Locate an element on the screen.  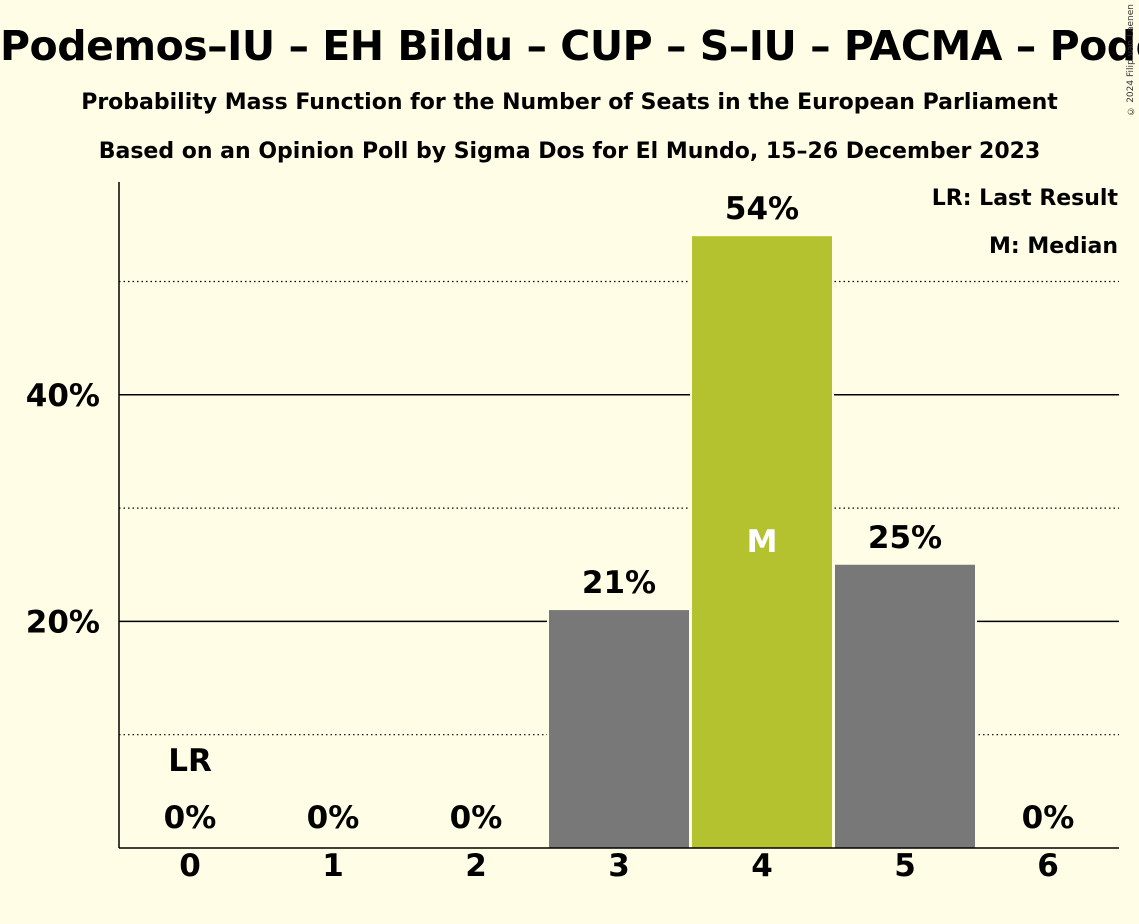
x-tick-label: 4 is located at coordinates (762, 866).